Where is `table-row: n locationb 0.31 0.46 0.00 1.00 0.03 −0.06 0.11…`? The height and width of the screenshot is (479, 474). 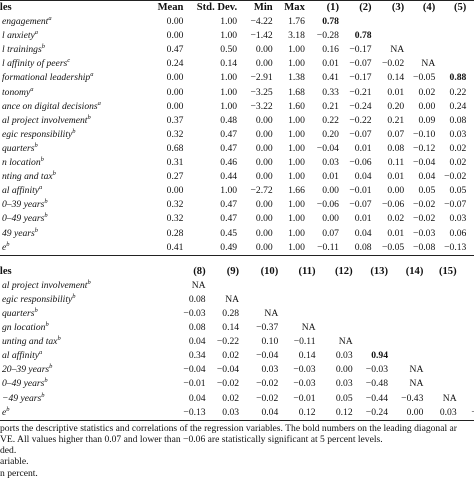
table-row: n locationb 0.31 0.46 0.00 1.00 0.03 −0.06 0.11… is located at coordinates (237, 163).